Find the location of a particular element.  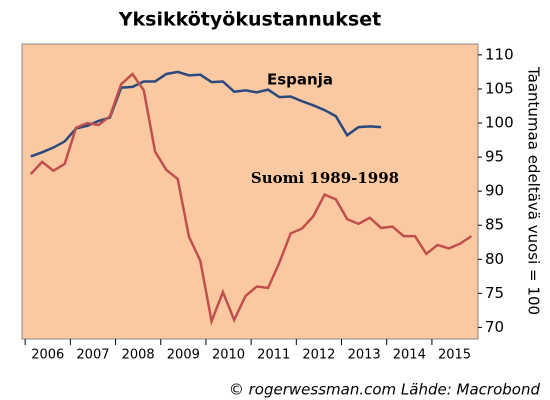

y-tick-label: 105 is located at coordinates (499, 88).